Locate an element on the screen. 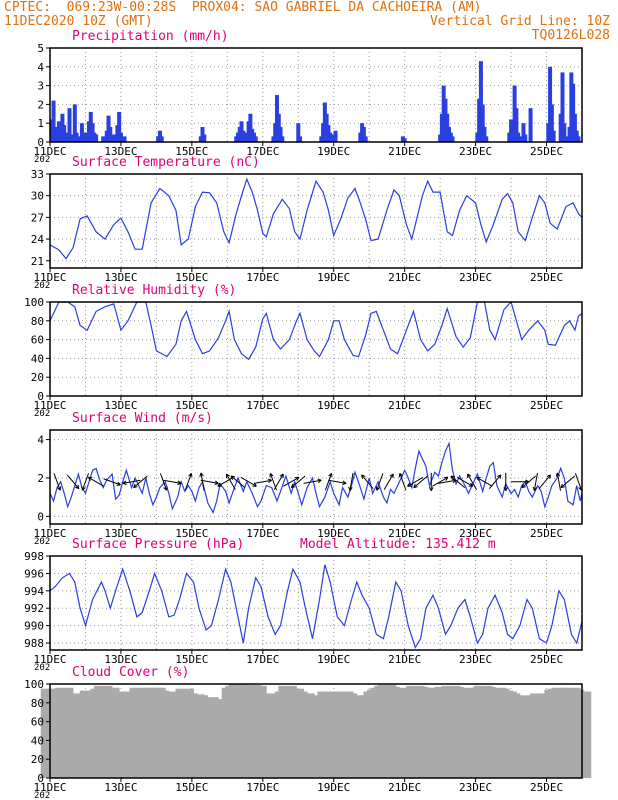  y-tick-label: 5 is located at coordinates (40, 48).